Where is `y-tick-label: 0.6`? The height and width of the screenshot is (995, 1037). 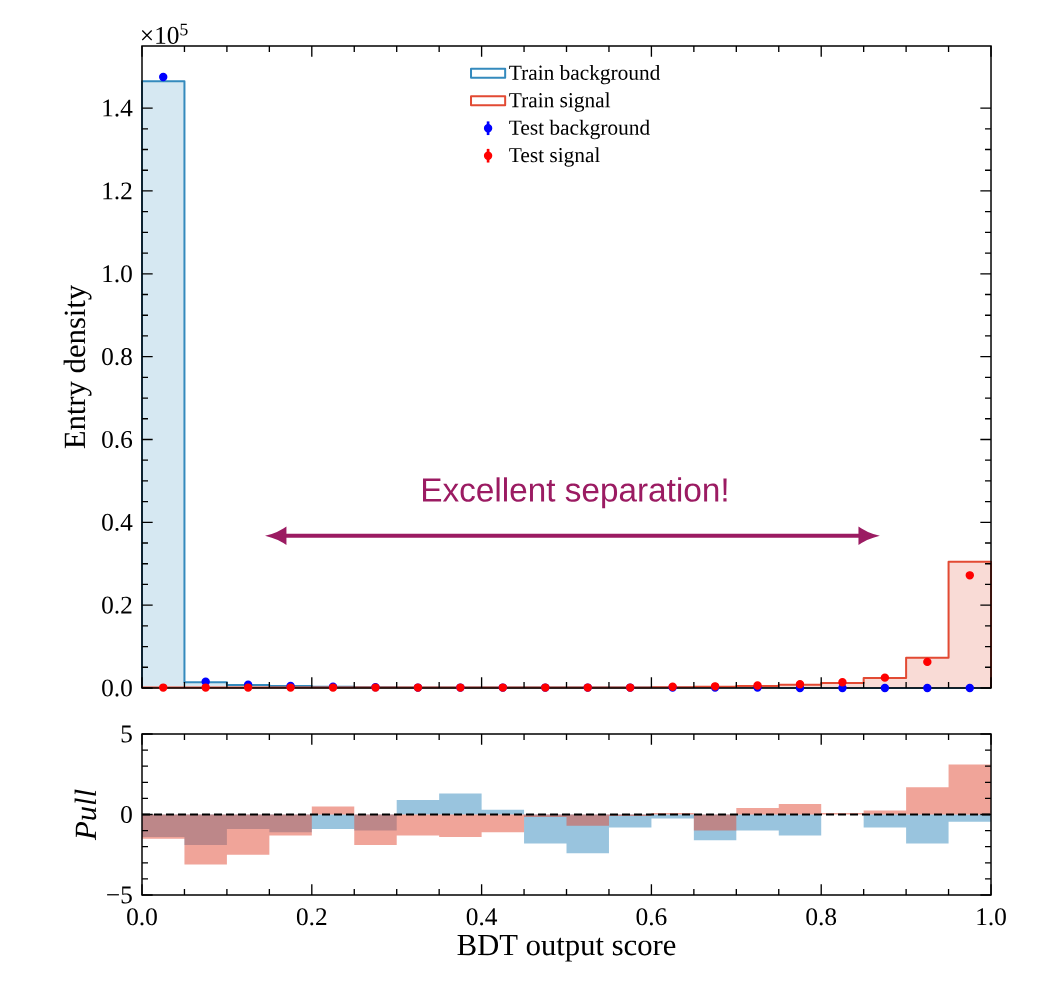 y-tick-label: 0.6 is located at coordinates (117, 439).